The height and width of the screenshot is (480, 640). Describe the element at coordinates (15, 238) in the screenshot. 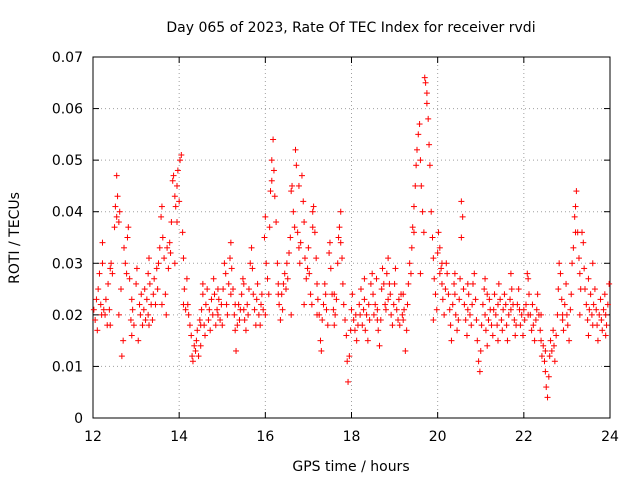

I see `y-axis-label: ROTI / TECUs` at that location.